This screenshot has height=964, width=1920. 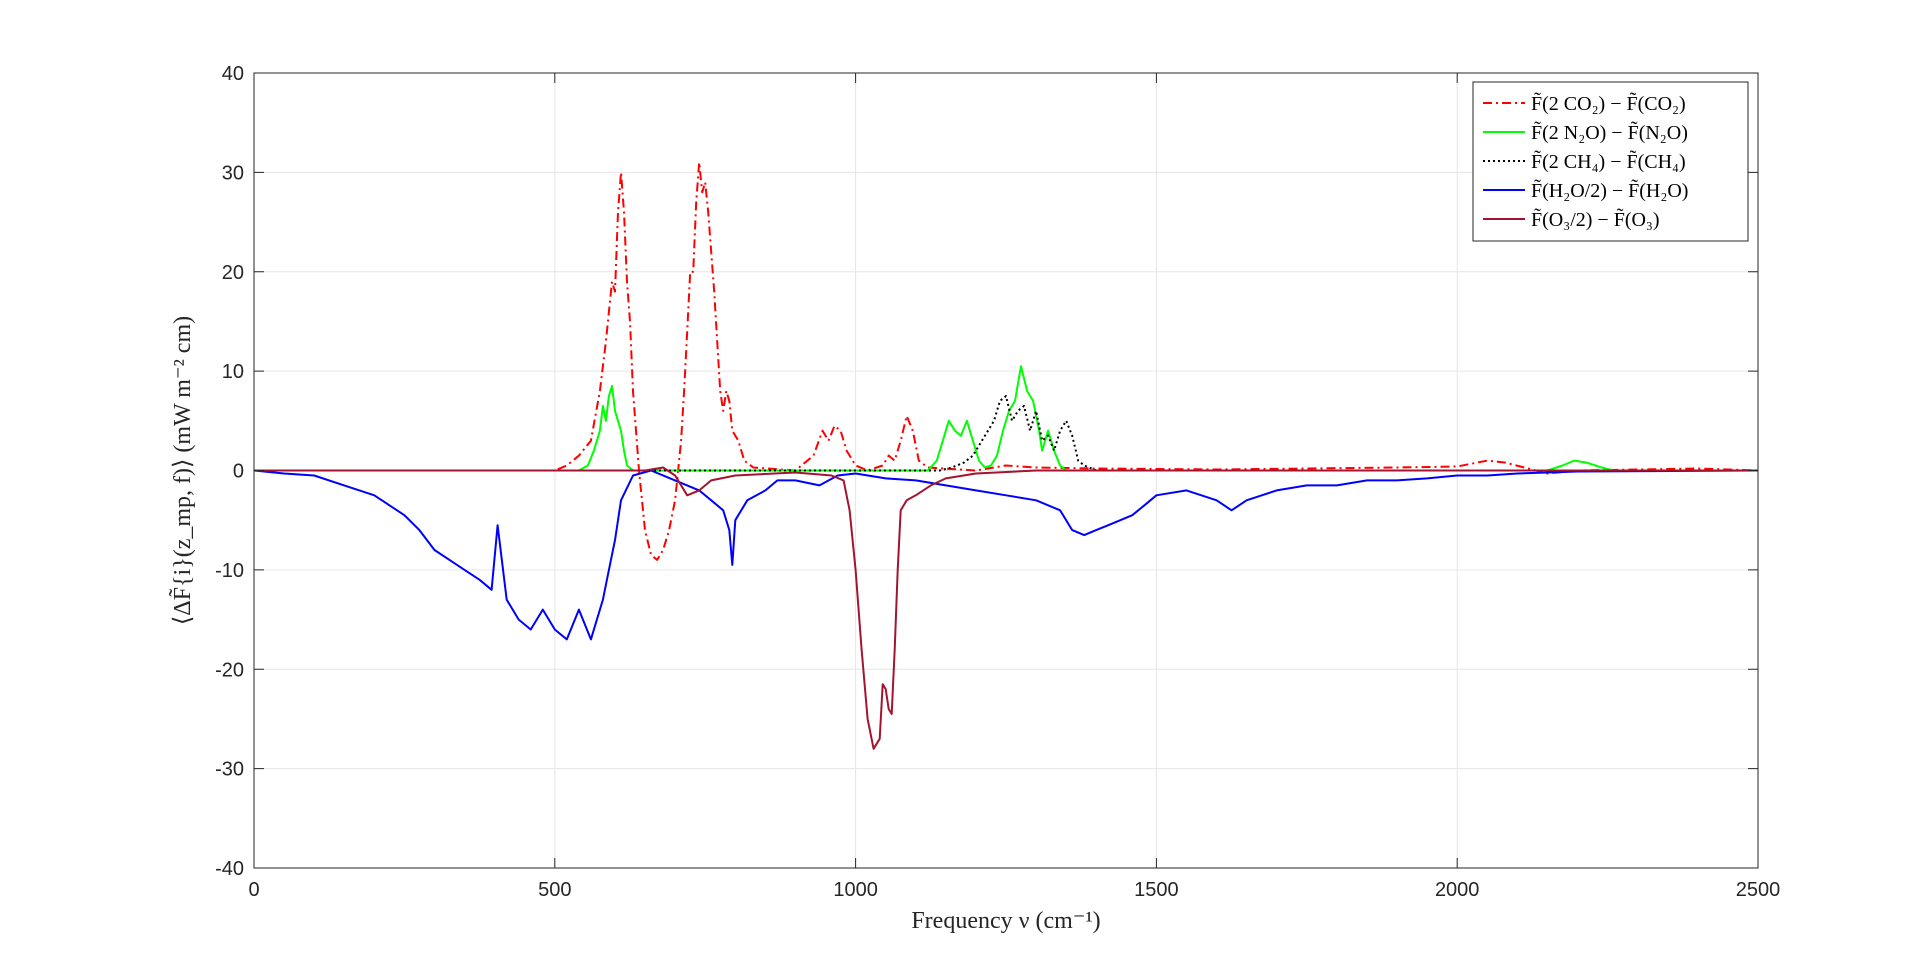 I want to click on x-tick-label: 1000, so click(x=855, y=890).